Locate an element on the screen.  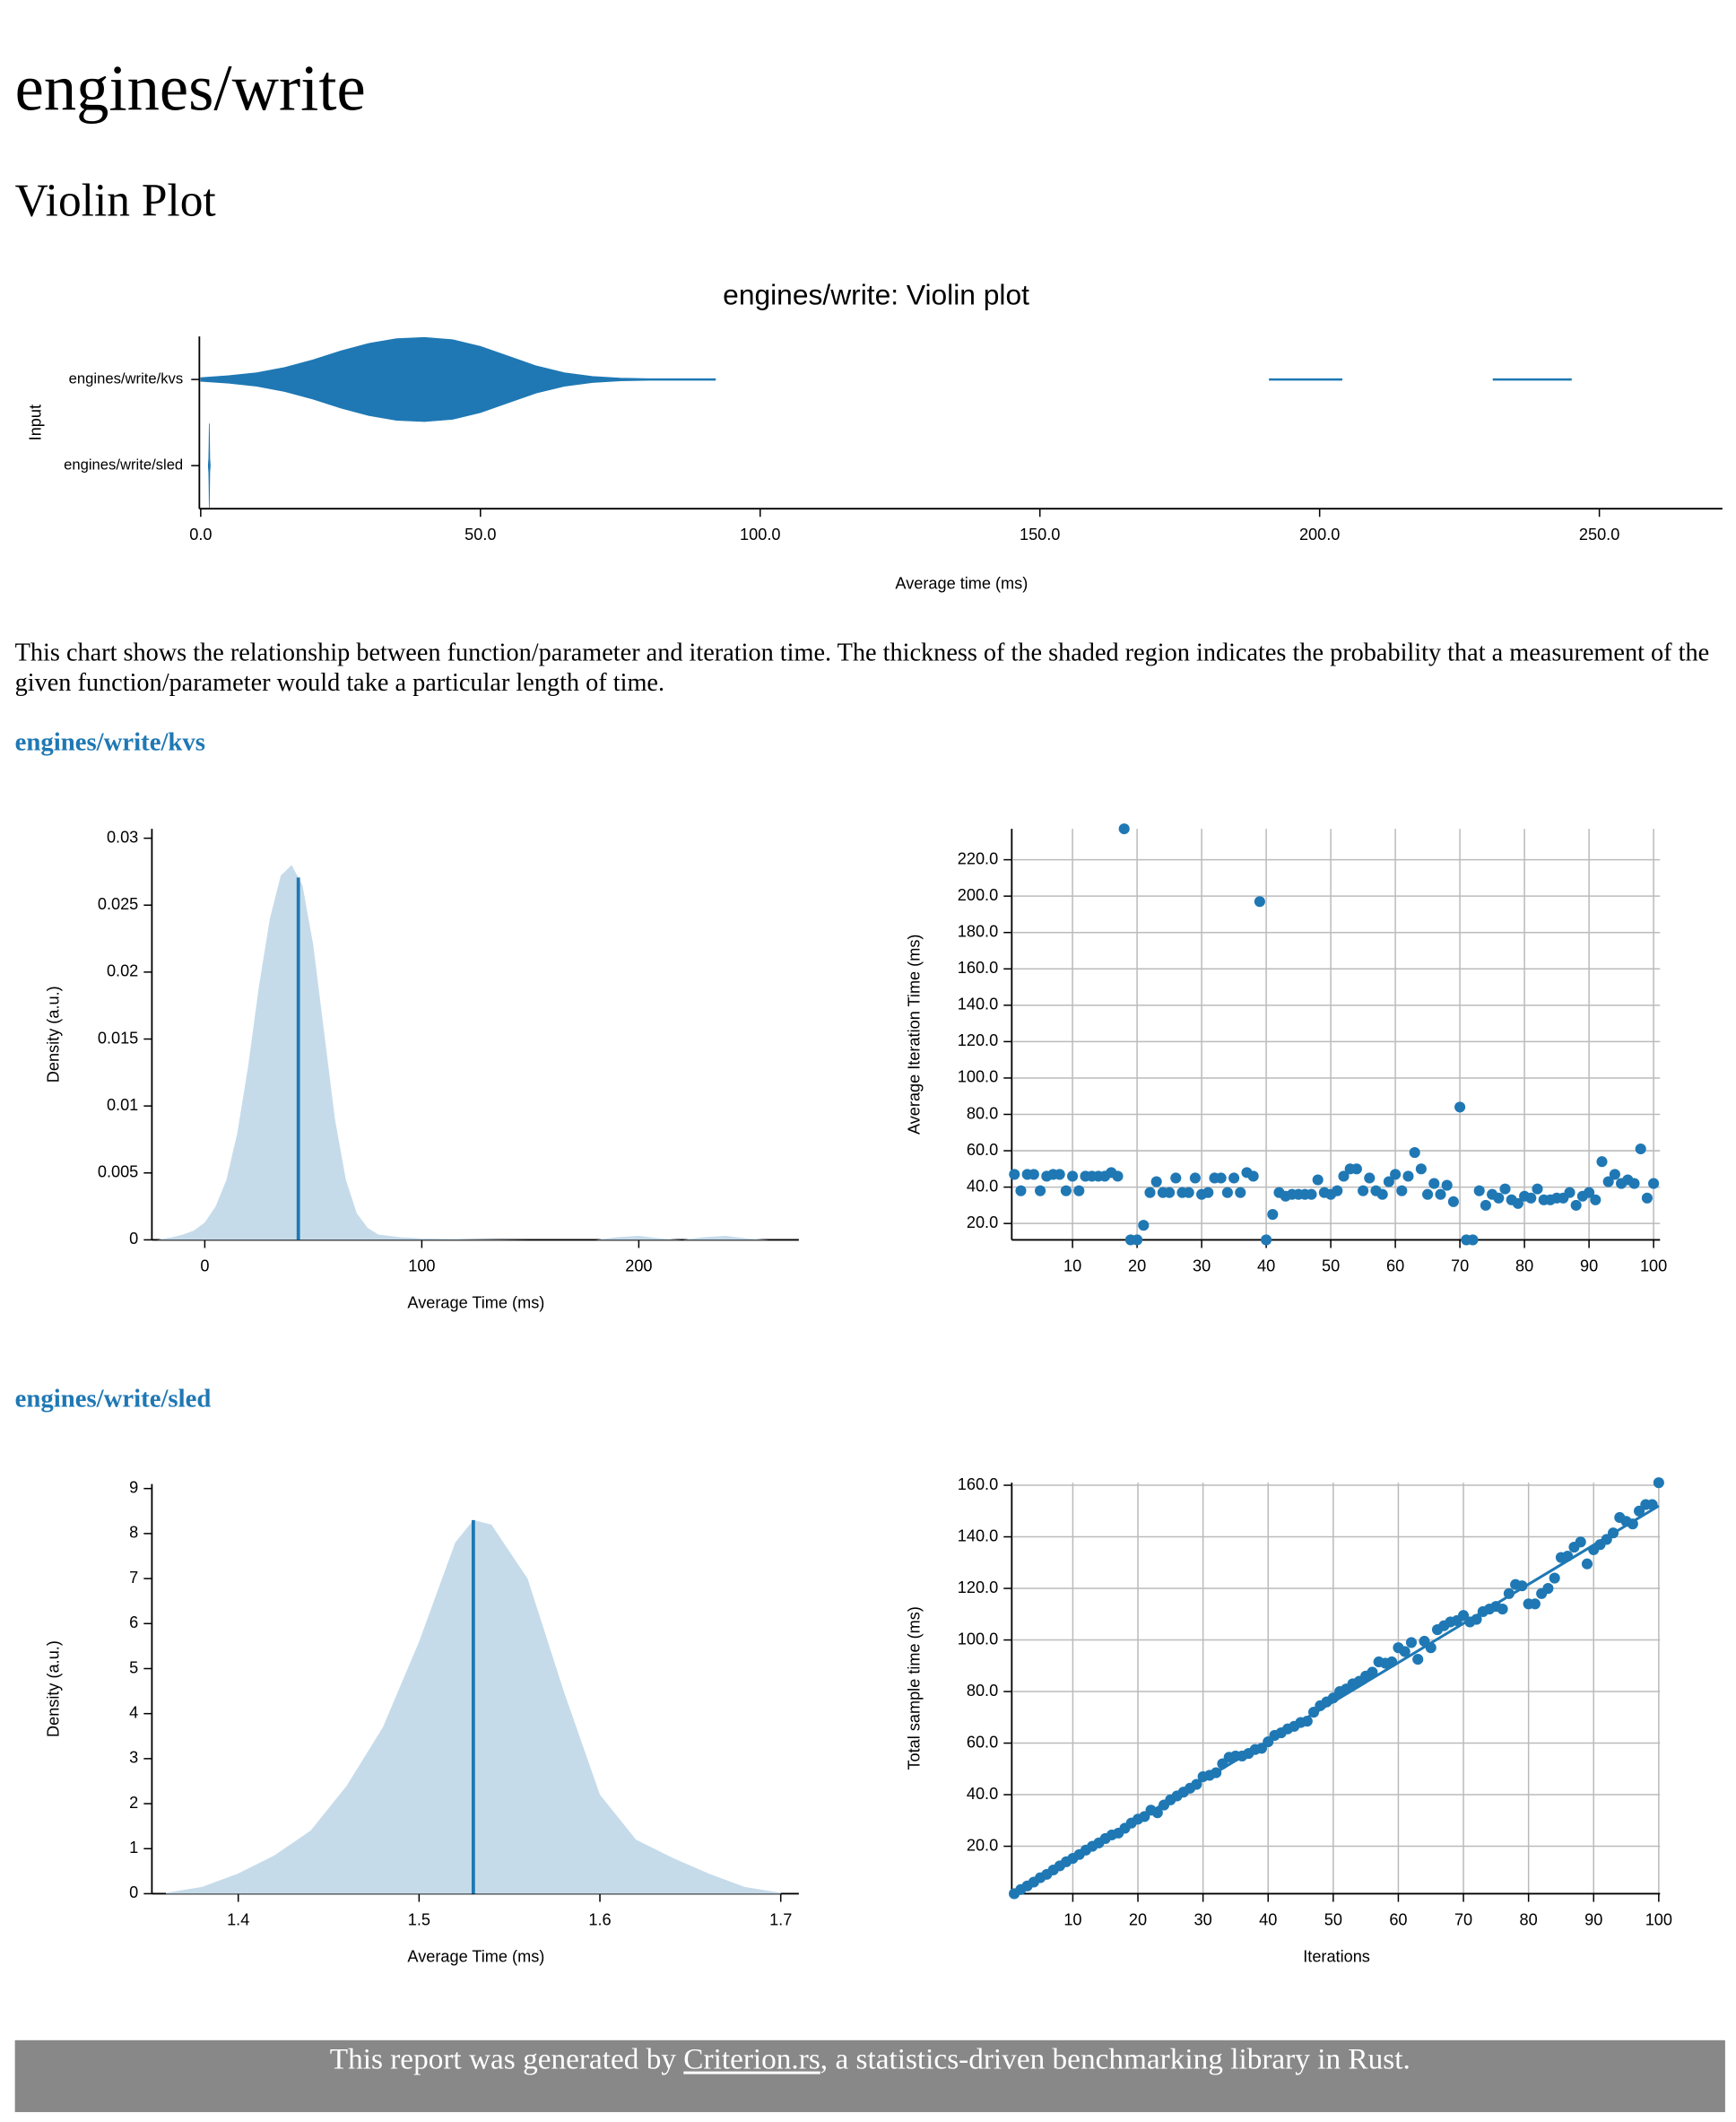
y-tick-label: 160.0 is located at coordinates (978, 1484).